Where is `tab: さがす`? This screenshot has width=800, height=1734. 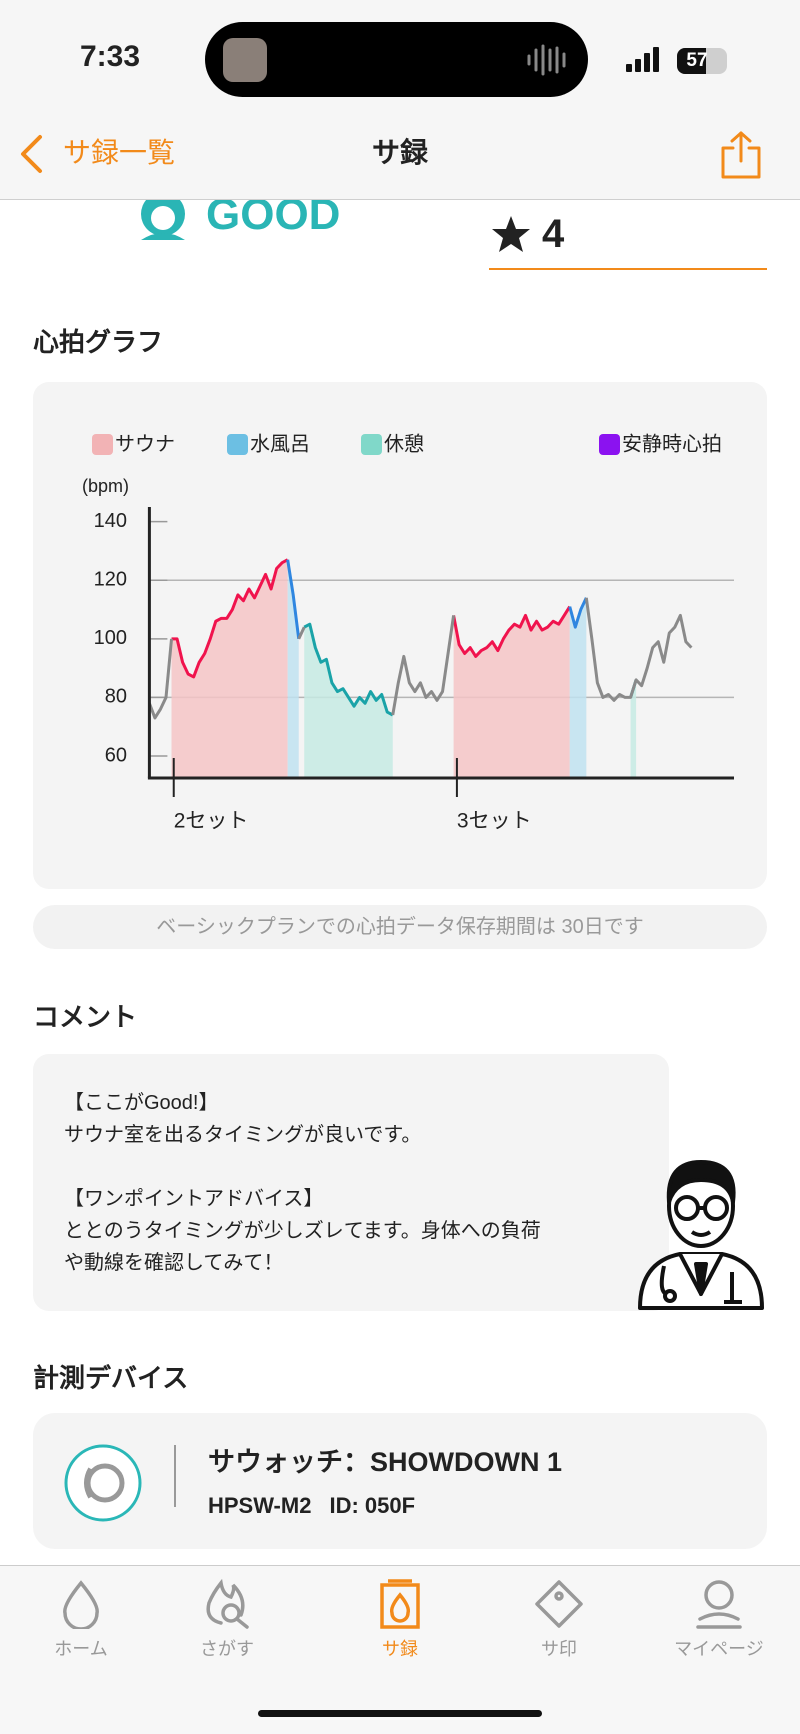
tab: さがす is located at coordinates (227, 1625).